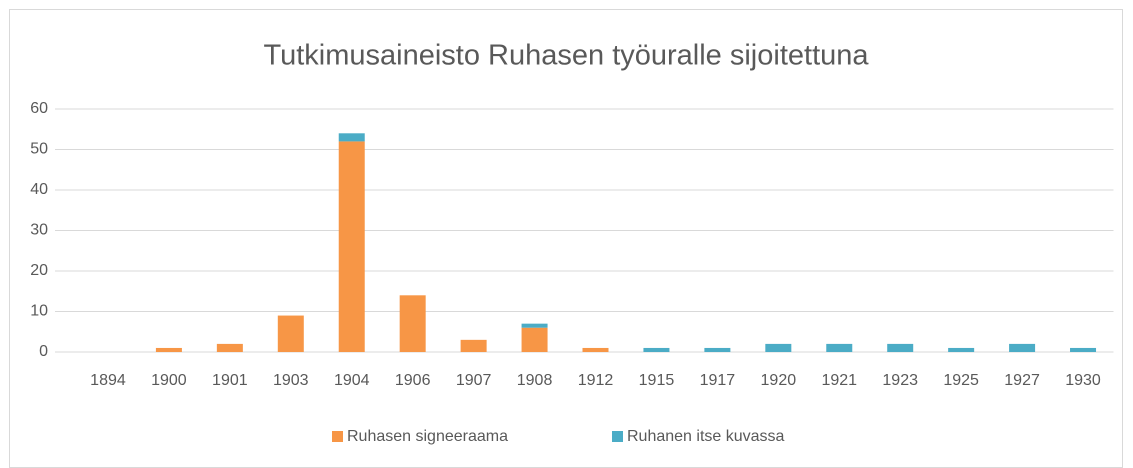 This screenshot has height=468, width=1133. Describe the element at coordinates (961, 380) in the screenshot. I see `x-tick-label: 1925` at that location.